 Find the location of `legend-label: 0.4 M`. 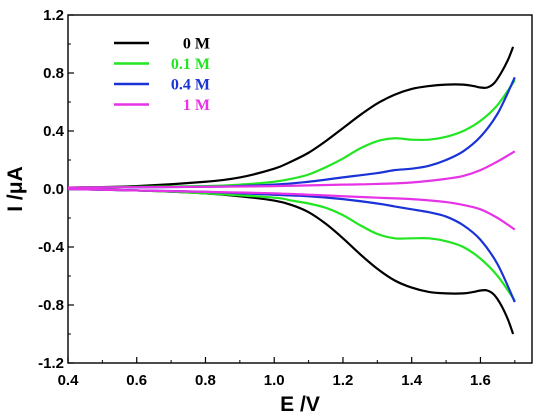

legend-label: 0.4 M is located at coordinates (190, 85).